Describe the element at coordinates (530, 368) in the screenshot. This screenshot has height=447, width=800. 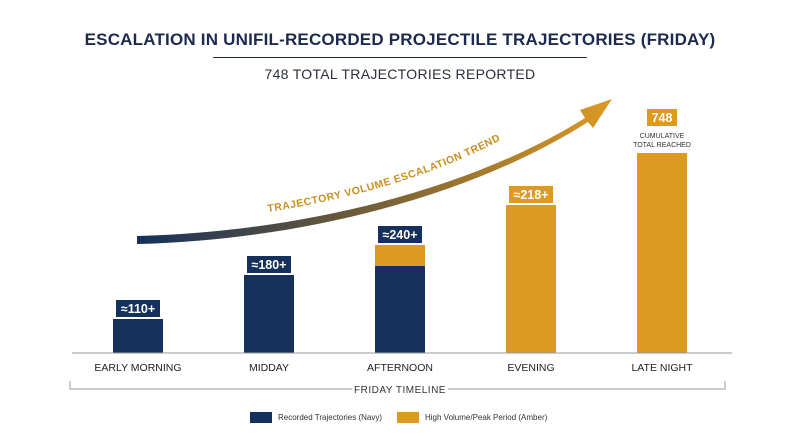
I see `x-tick-label-3: EVENING` at that location.